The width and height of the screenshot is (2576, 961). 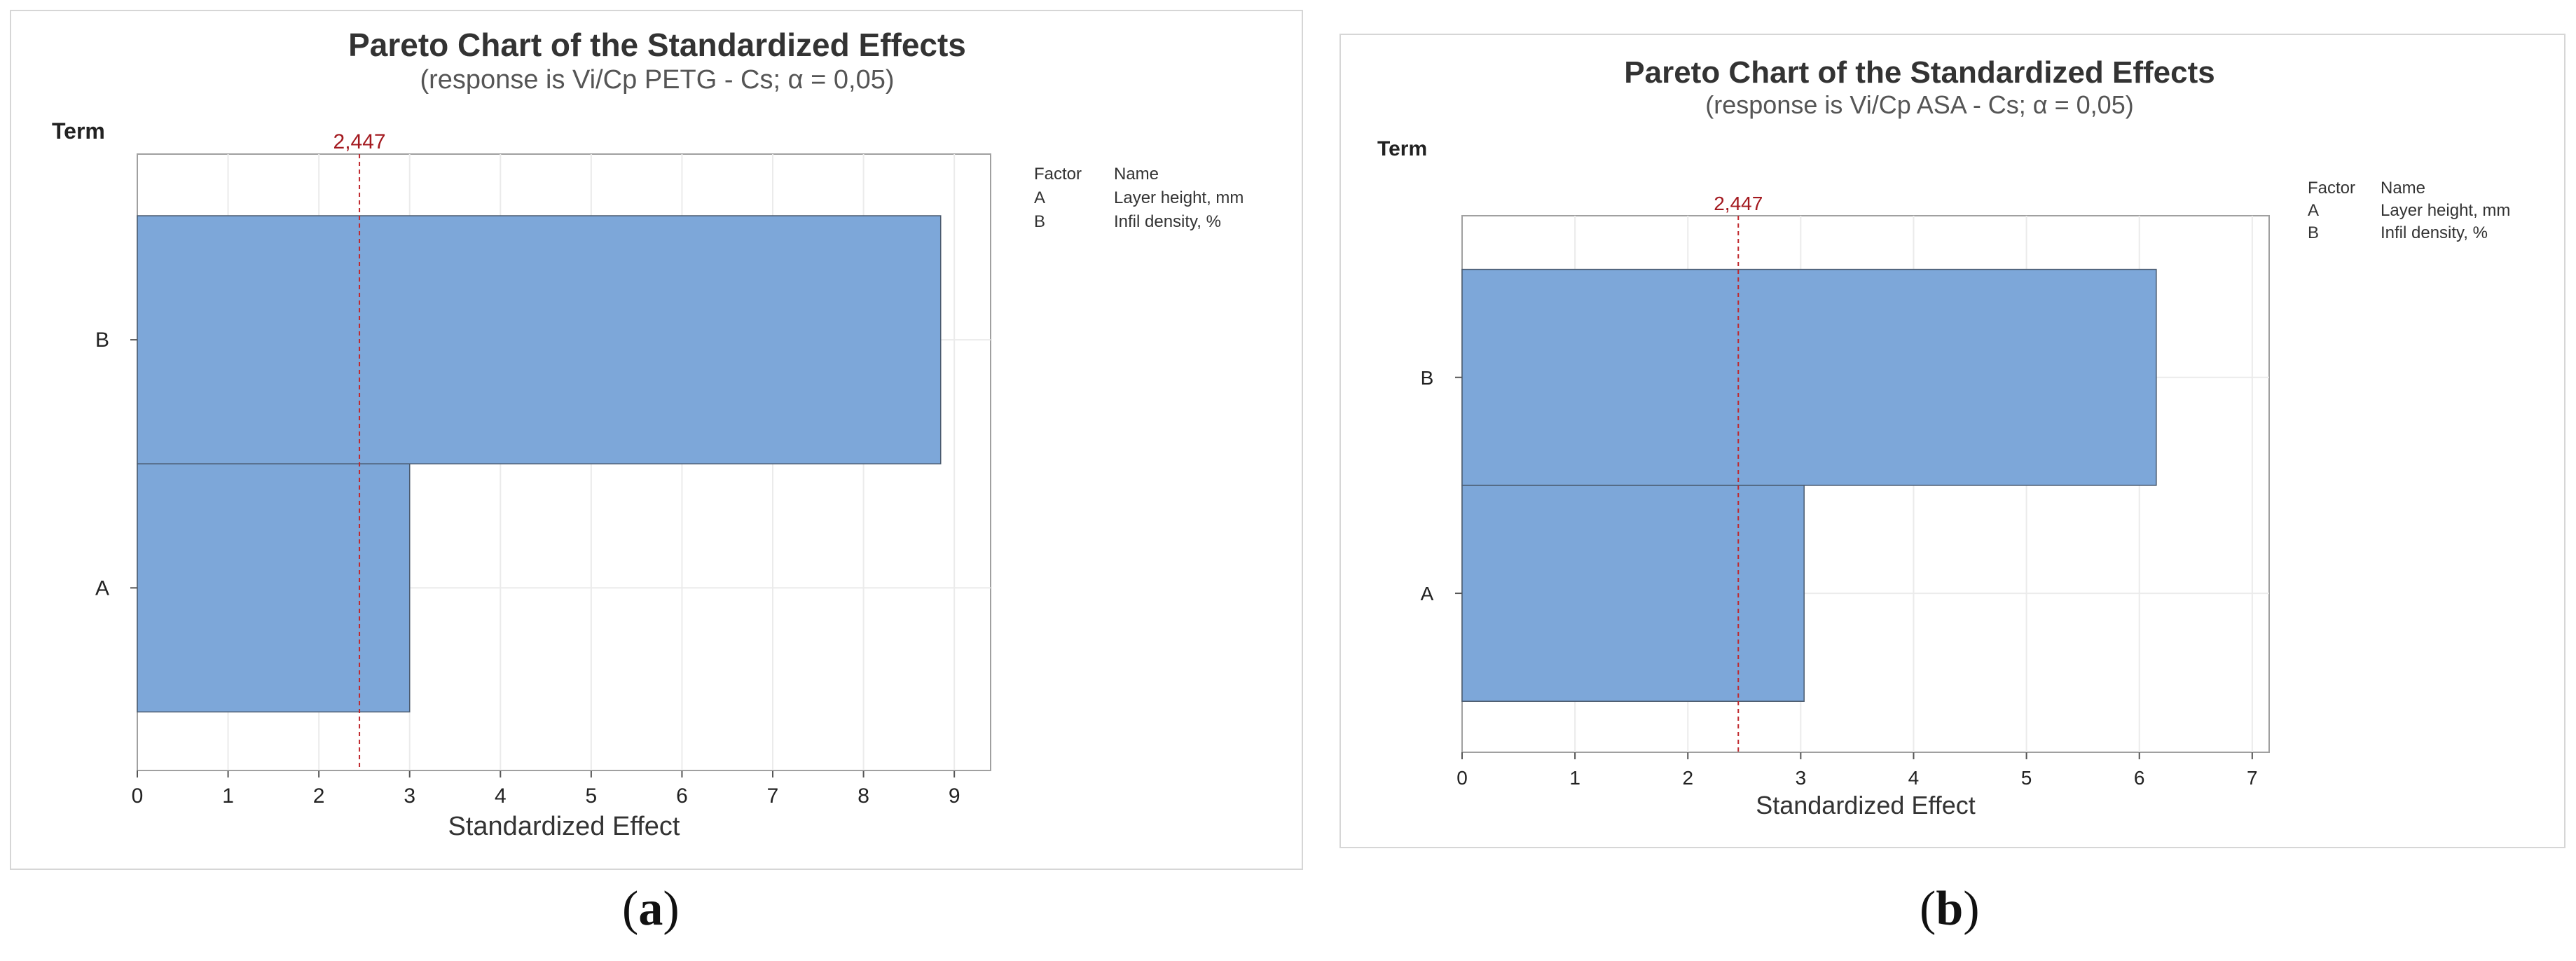 I want to click on x-tick-label: 8, so click(x=863, y=796).